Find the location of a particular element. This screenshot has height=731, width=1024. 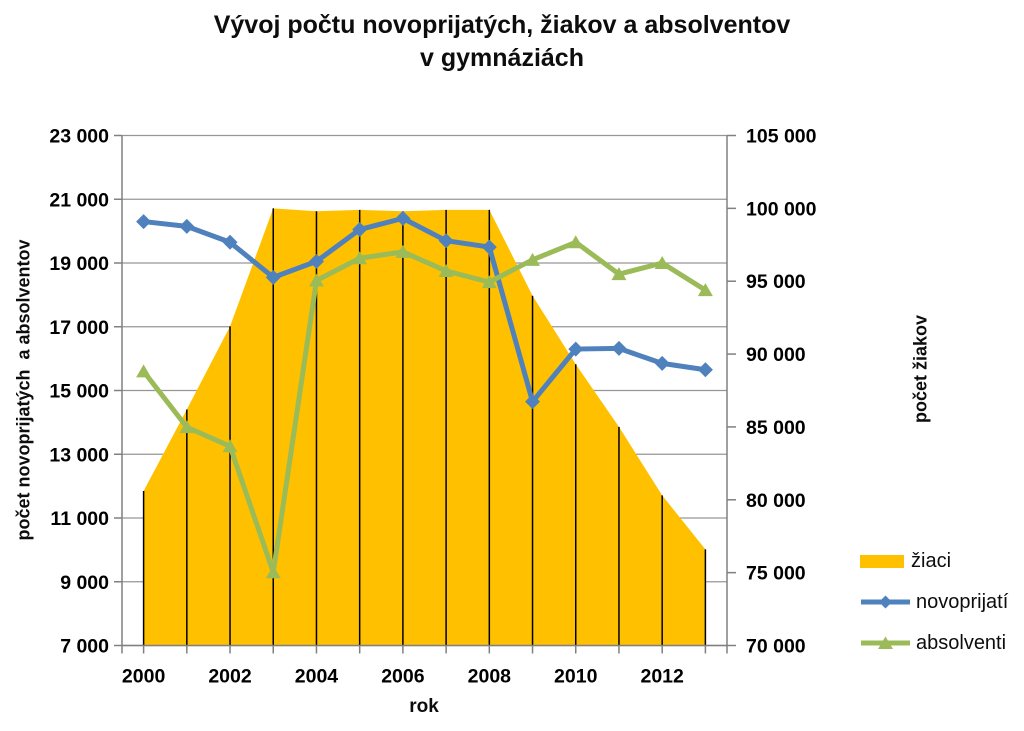

left-axis-tick-label: 11 000 is located at coordinates (79, 519).